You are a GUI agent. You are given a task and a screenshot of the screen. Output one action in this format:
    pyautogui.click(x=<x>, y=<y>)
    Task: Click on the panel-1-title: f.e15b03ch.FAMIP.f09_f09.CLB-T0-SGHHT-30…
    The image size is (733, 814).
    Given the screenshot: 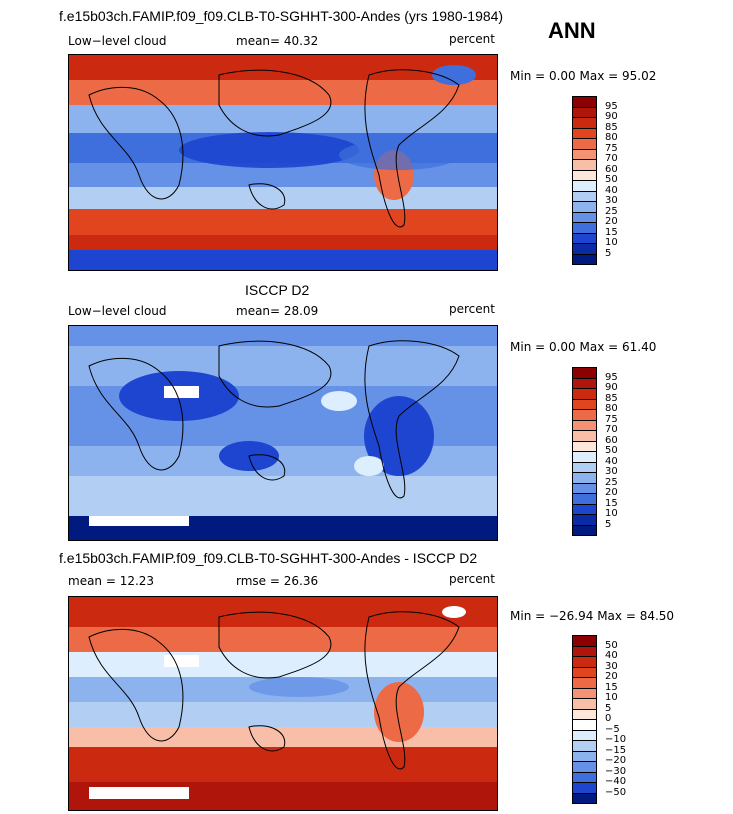 What is the action you would take?
    pyautogui.click(x=281, y=16)
    